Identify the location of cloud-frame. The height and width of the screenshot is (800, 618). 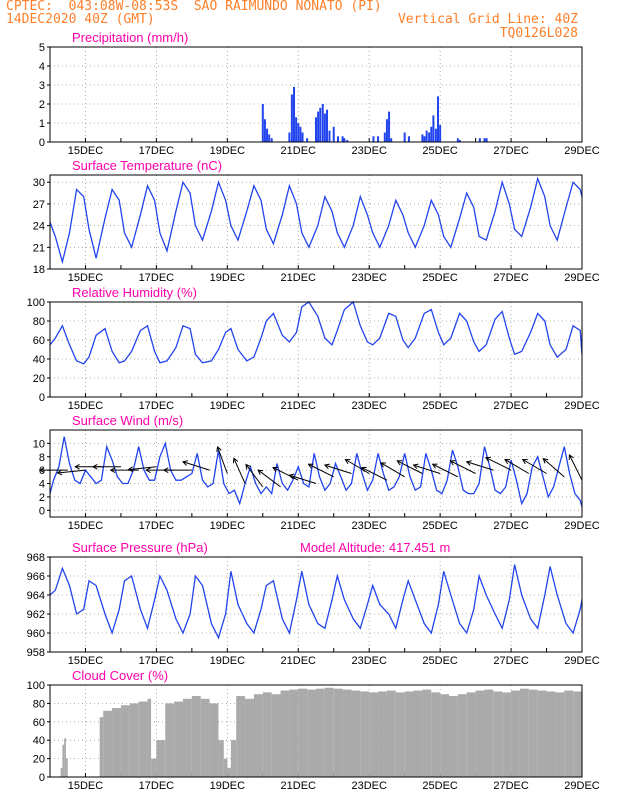
(316, 731).